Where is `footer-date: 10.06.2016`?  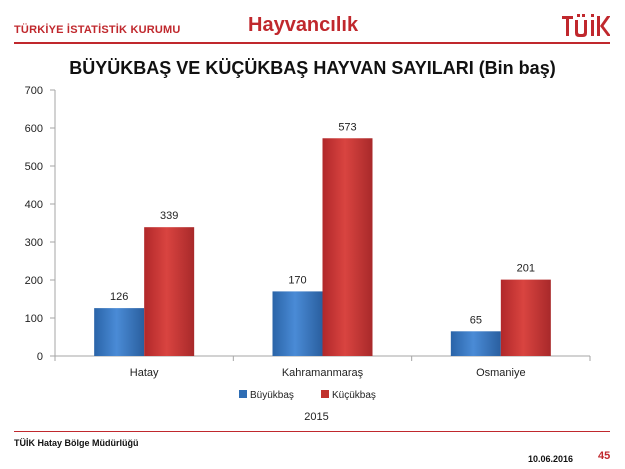 footer-date: 10.06.2016 is located at coordinates (551, 459).